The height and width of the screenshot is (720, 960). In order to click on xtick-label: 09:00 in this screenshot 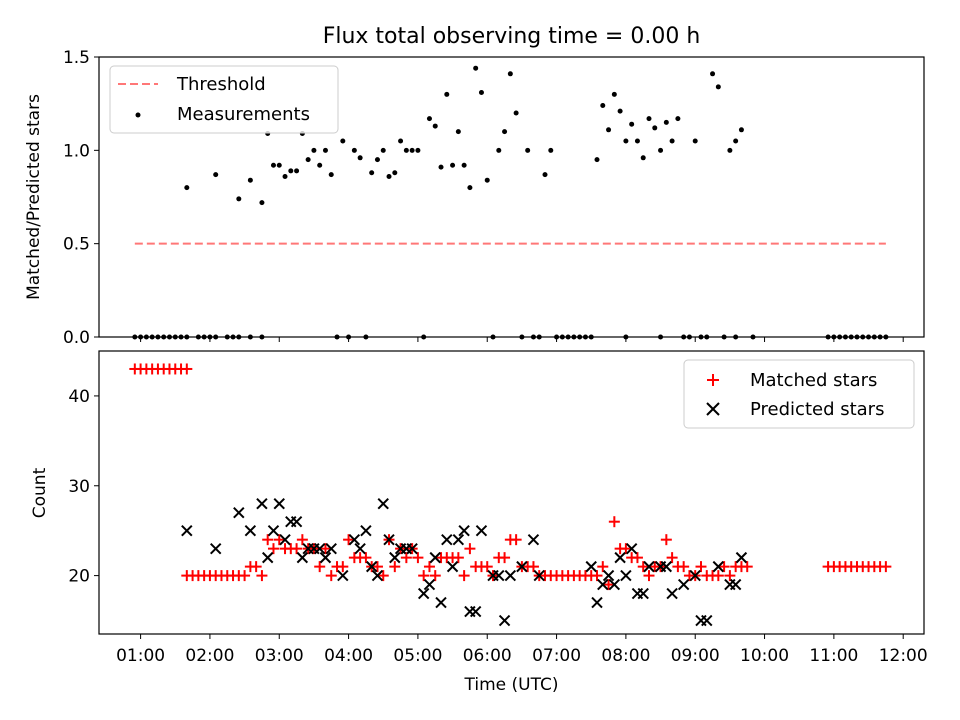, I will do `click(695, 656)`.